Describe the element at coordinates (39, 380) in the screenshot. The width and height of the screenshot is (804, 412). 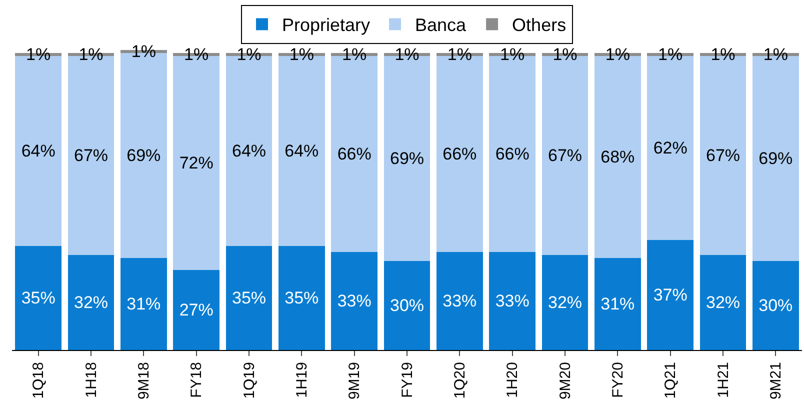
I see `x-tick-label: 1Q18` at that location.